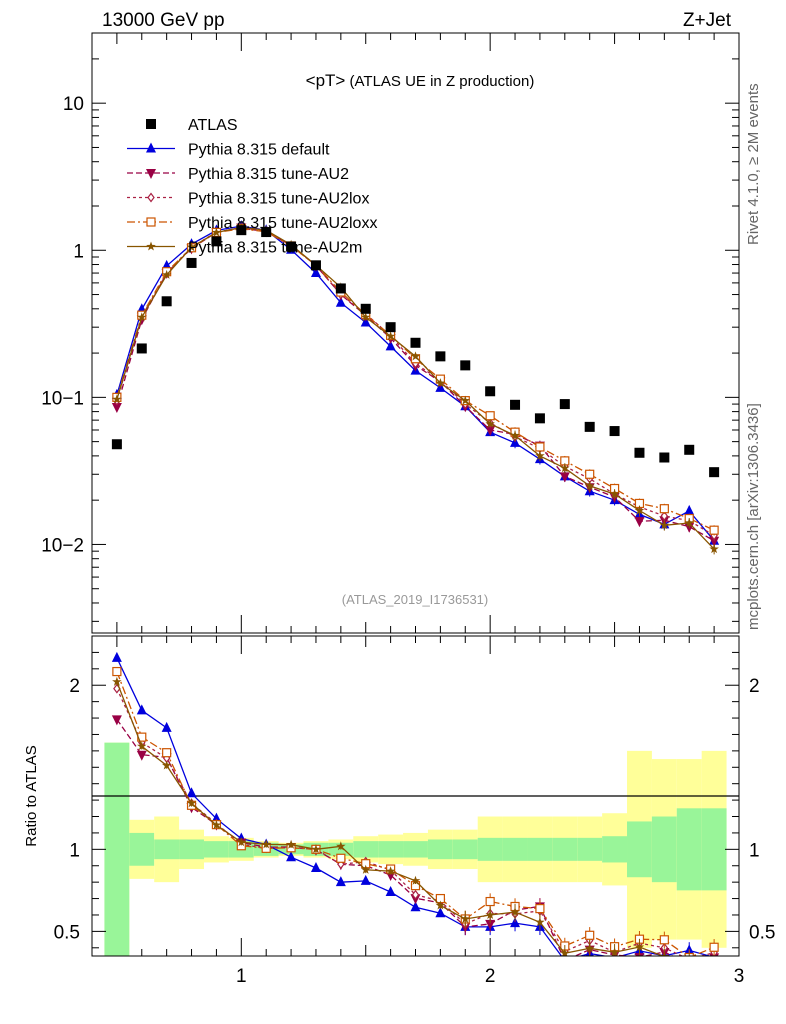 Image resolution: width=786 pixels, height=1024 pixels. Describe the element at coordinates (762, 932) in the screenshot. I see `ratio-y-tick-label-right: 0.5` at that location.